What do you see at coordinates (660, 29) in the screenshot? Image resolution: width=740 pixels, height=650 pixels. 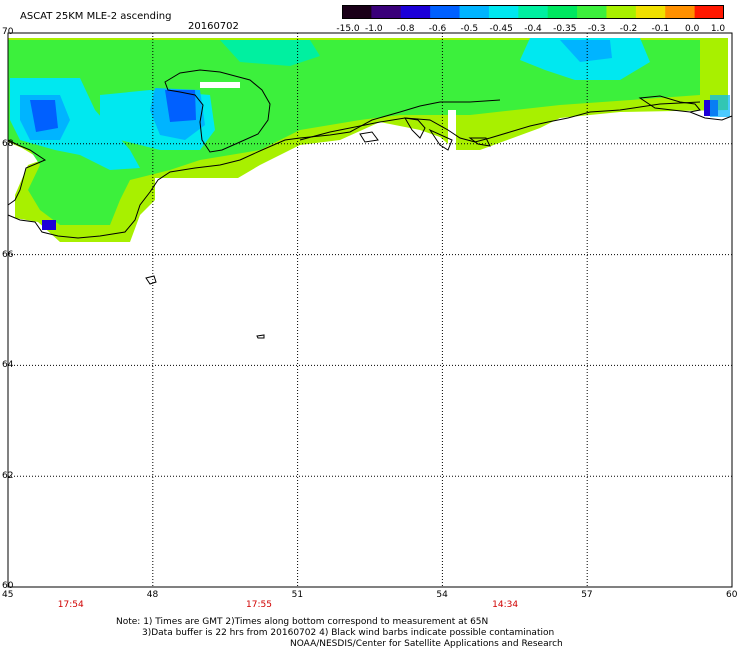 I see `colorbar-label: -0.1` at bounding box center [660, 29].